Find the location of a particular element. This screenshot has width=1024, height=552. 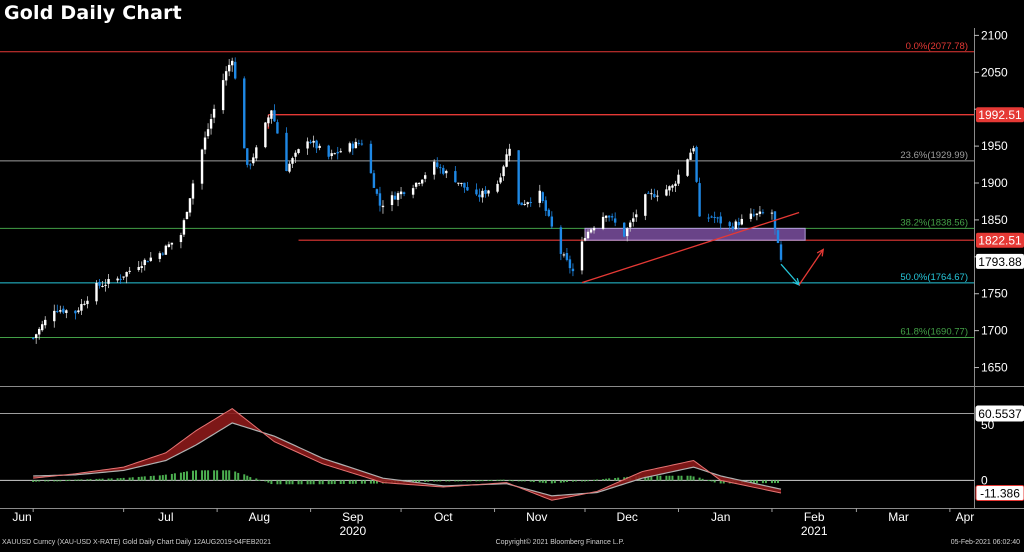

x-tick-label: Jan is located at coordinates (720, 517).